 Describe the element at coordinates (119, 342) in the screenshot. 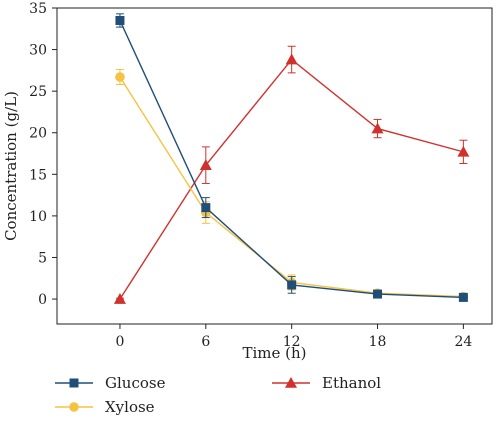

I see `x-tick-label: 0` at that location.